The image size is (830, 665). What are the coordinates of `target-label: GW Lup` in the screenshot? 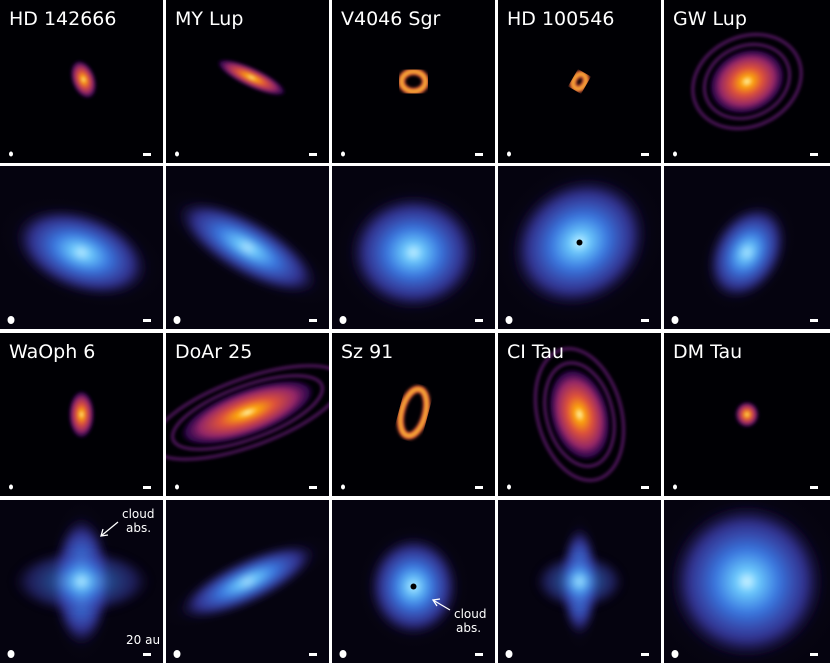 It's located at (710, 19).